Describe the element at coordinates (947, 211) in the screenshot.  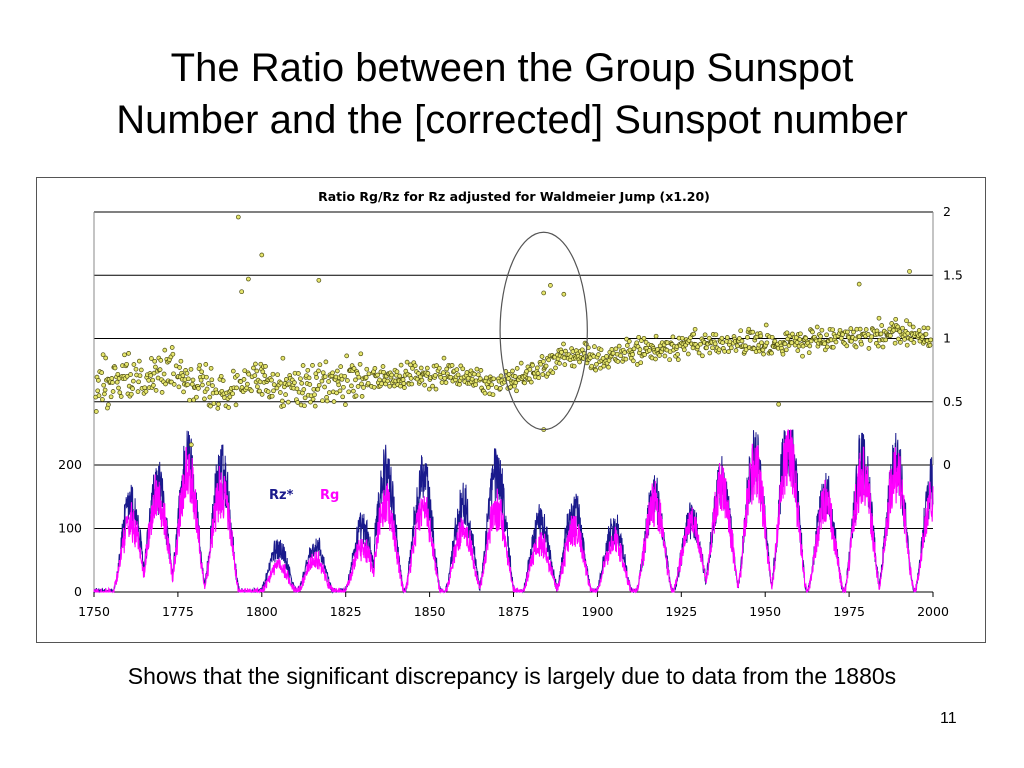
I see `right-y-tick-label-2: 2` at that location.